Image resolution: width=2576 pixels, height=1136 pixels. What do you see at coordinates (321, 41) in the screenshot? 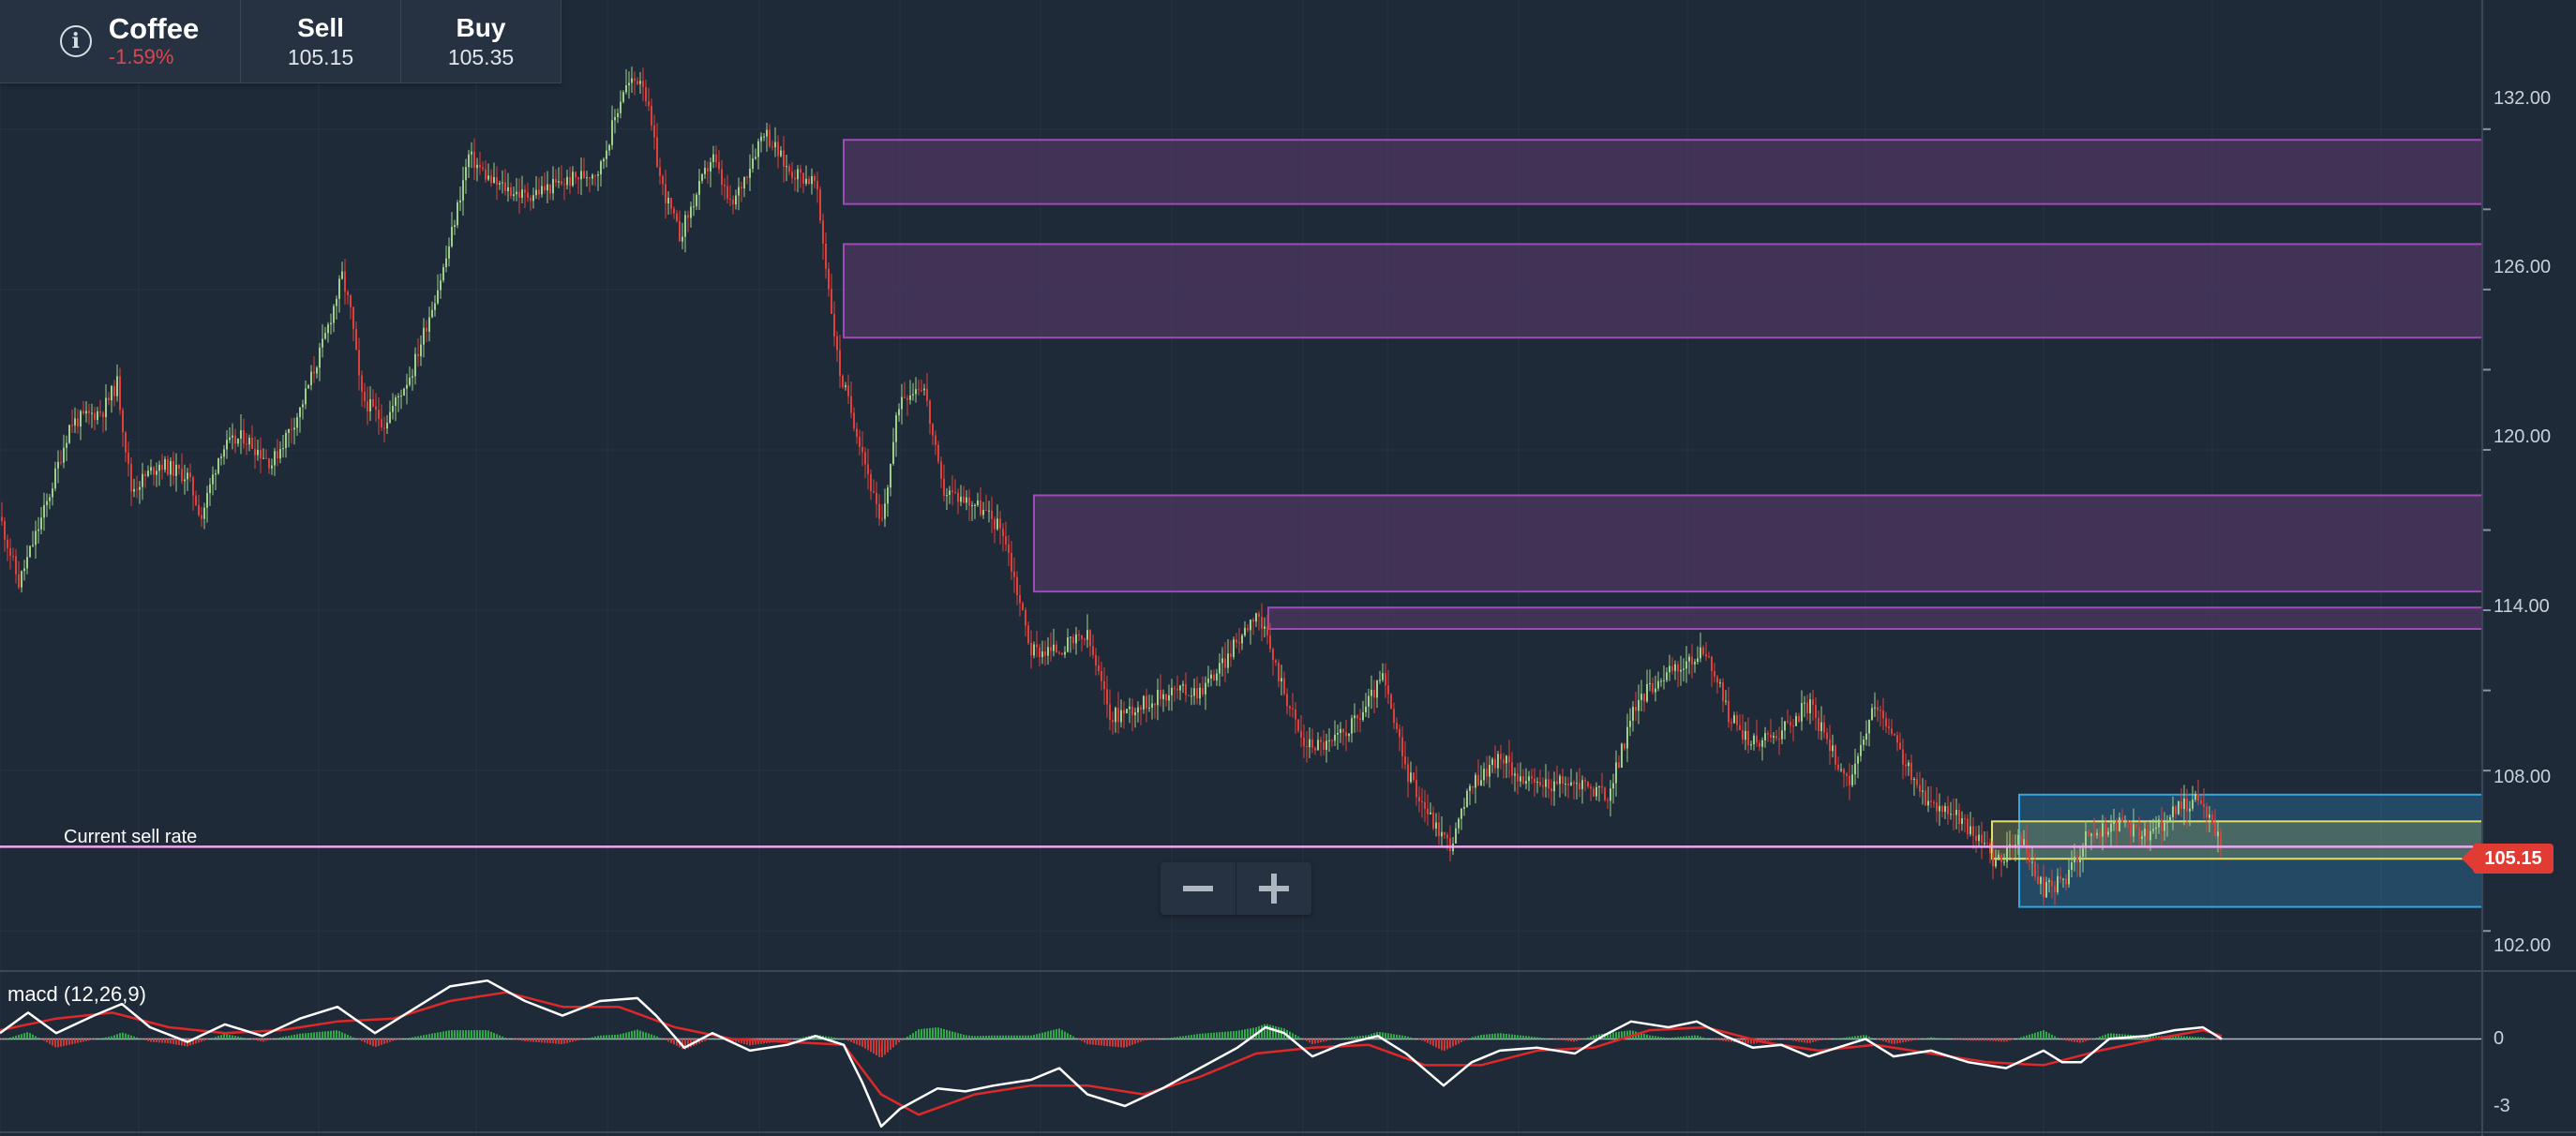
I see `sell-button: Sell 105.15` at bounding box center [321, 41].